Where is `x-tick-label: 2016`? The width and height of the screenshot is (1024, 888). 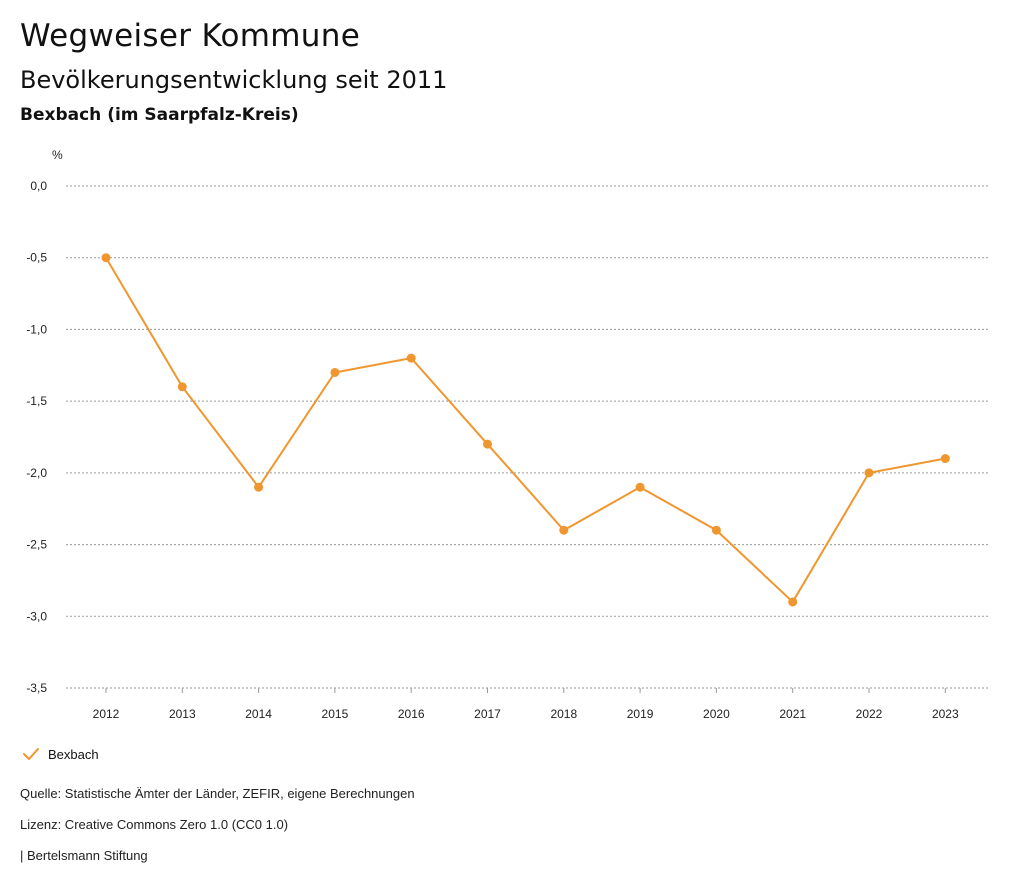 x-tick-label: 2016 is located at coordinates (411, 714).